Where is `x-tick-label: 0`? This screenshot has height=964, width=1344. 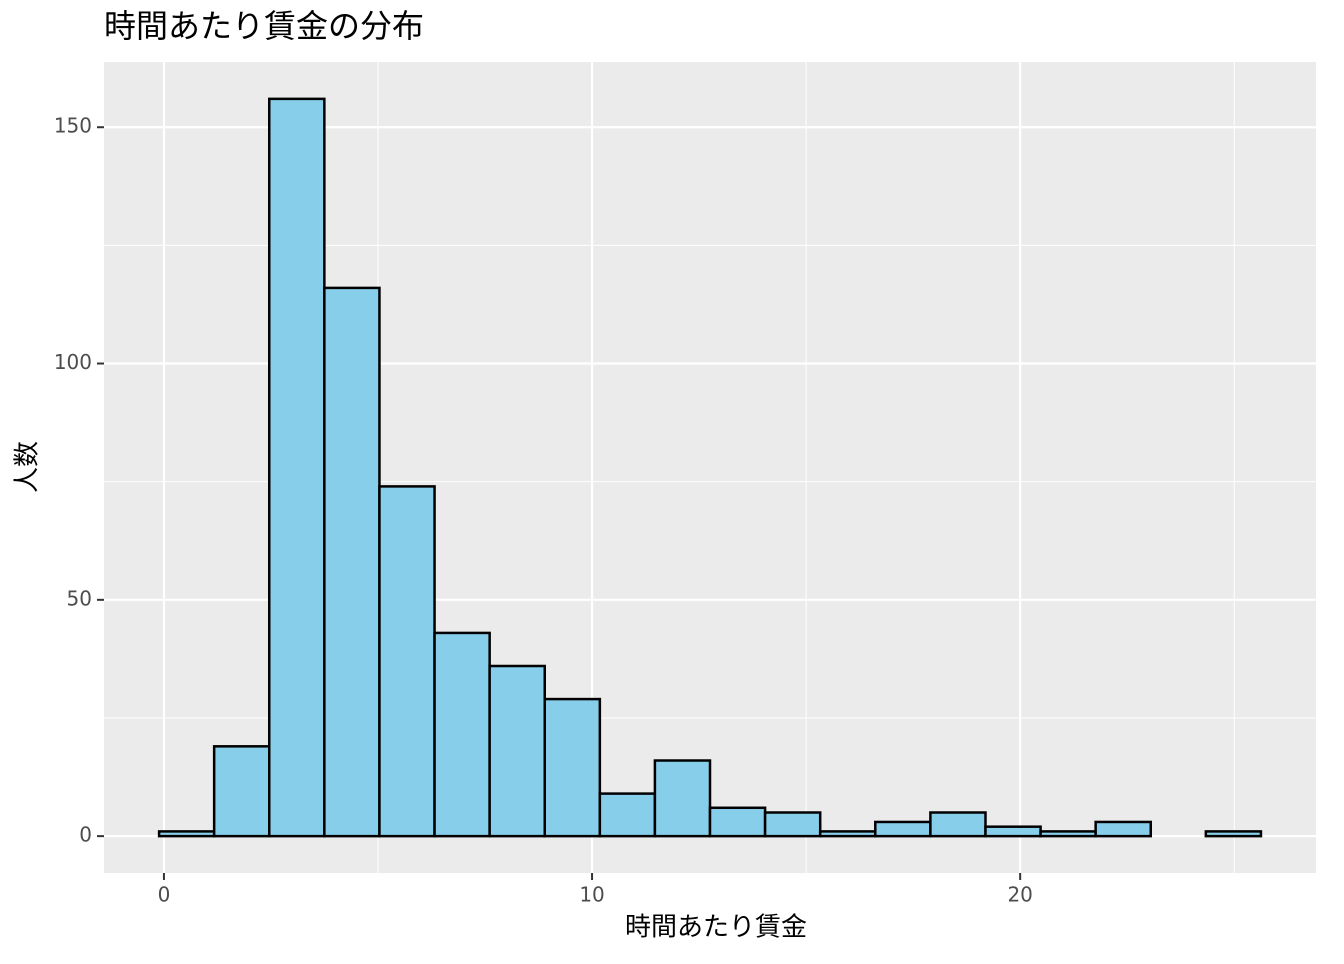
x-tick-label: 0 is located at coordinates (164, 895).